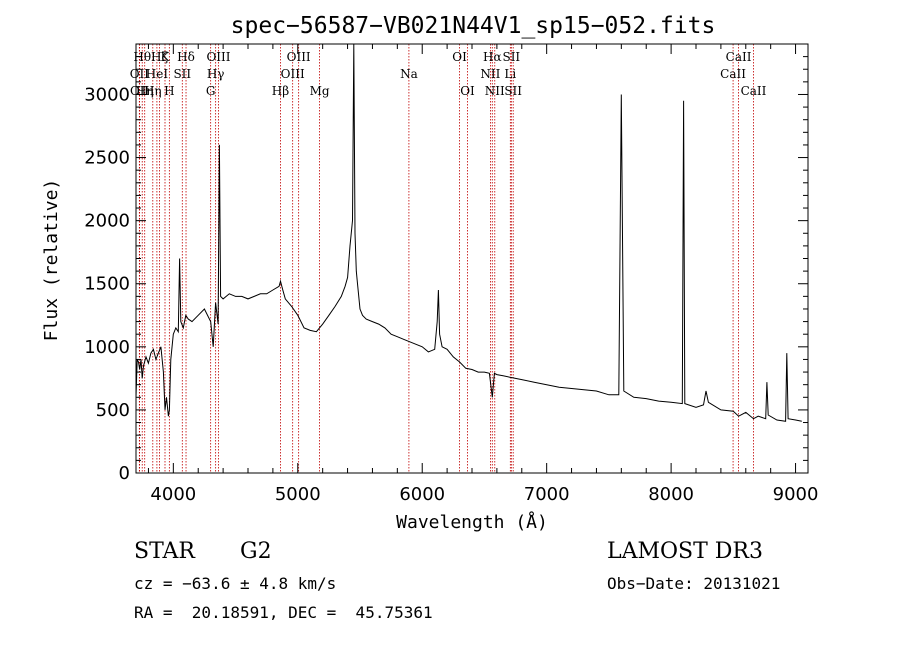 The height and width of the screenshot is (649, 900). Describe the element at coordinates (153, 91) in the screenshot. I see `line-label-4: Hη` at that location.